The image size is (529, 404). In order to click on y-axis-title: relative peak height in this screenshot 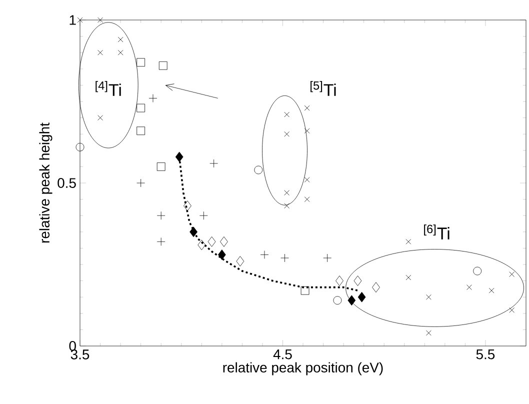, I will do `click(45, 182)`.